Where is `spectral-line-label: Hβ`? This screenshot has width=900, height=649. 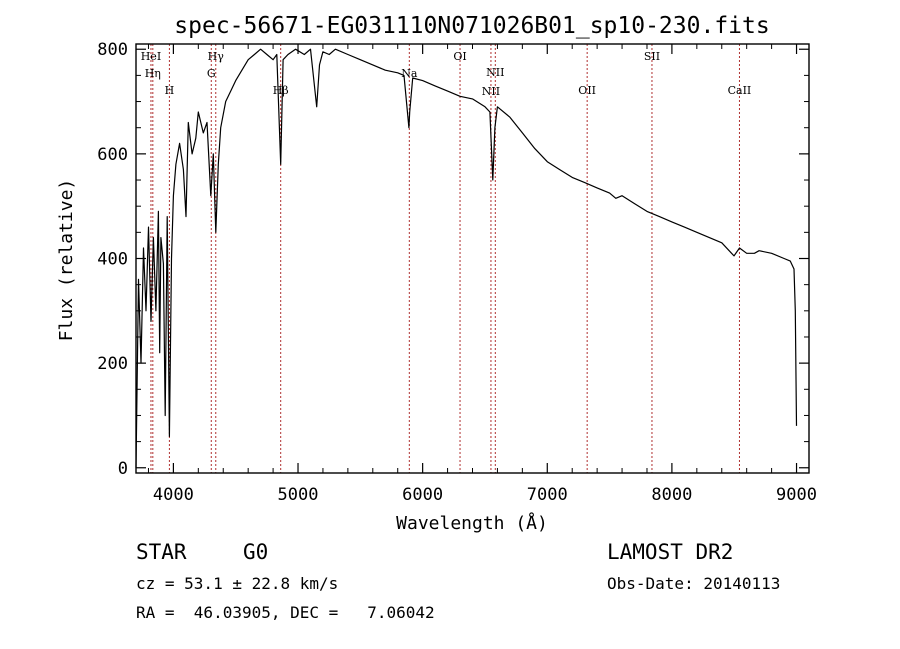
spectral-line-label: Hβ is located at coordinates (281, 90).